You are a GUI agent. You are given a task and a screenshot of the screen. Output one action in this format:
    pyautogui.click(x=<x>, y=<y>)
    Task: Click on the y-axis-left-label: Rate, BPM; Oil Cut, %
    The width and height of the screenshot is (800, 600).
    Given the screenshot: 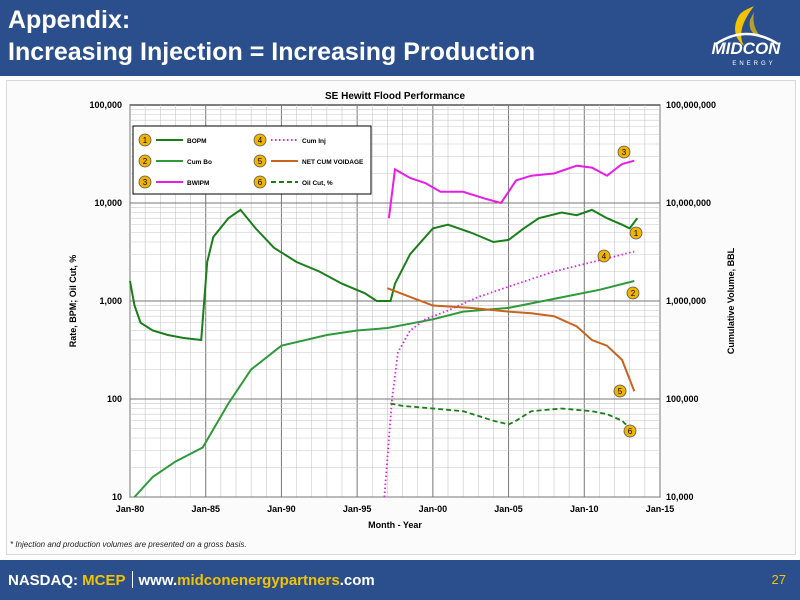 What is the action you would take?
    pyautogui.click(x=73, y=301)
    